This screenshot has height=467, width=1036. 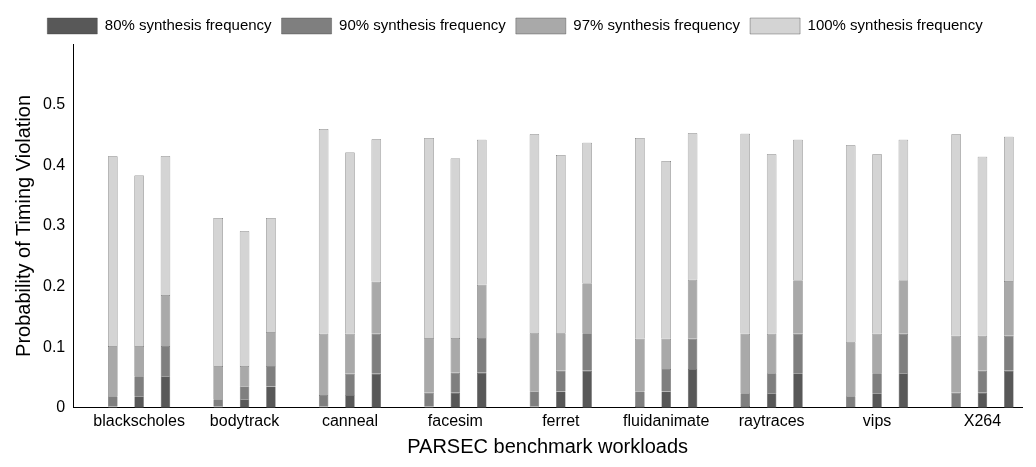 What do you see at coordinates (54, 285) in the screenshot?
I see `y-tick-label: 0.2` at bounding box center [54, 285].